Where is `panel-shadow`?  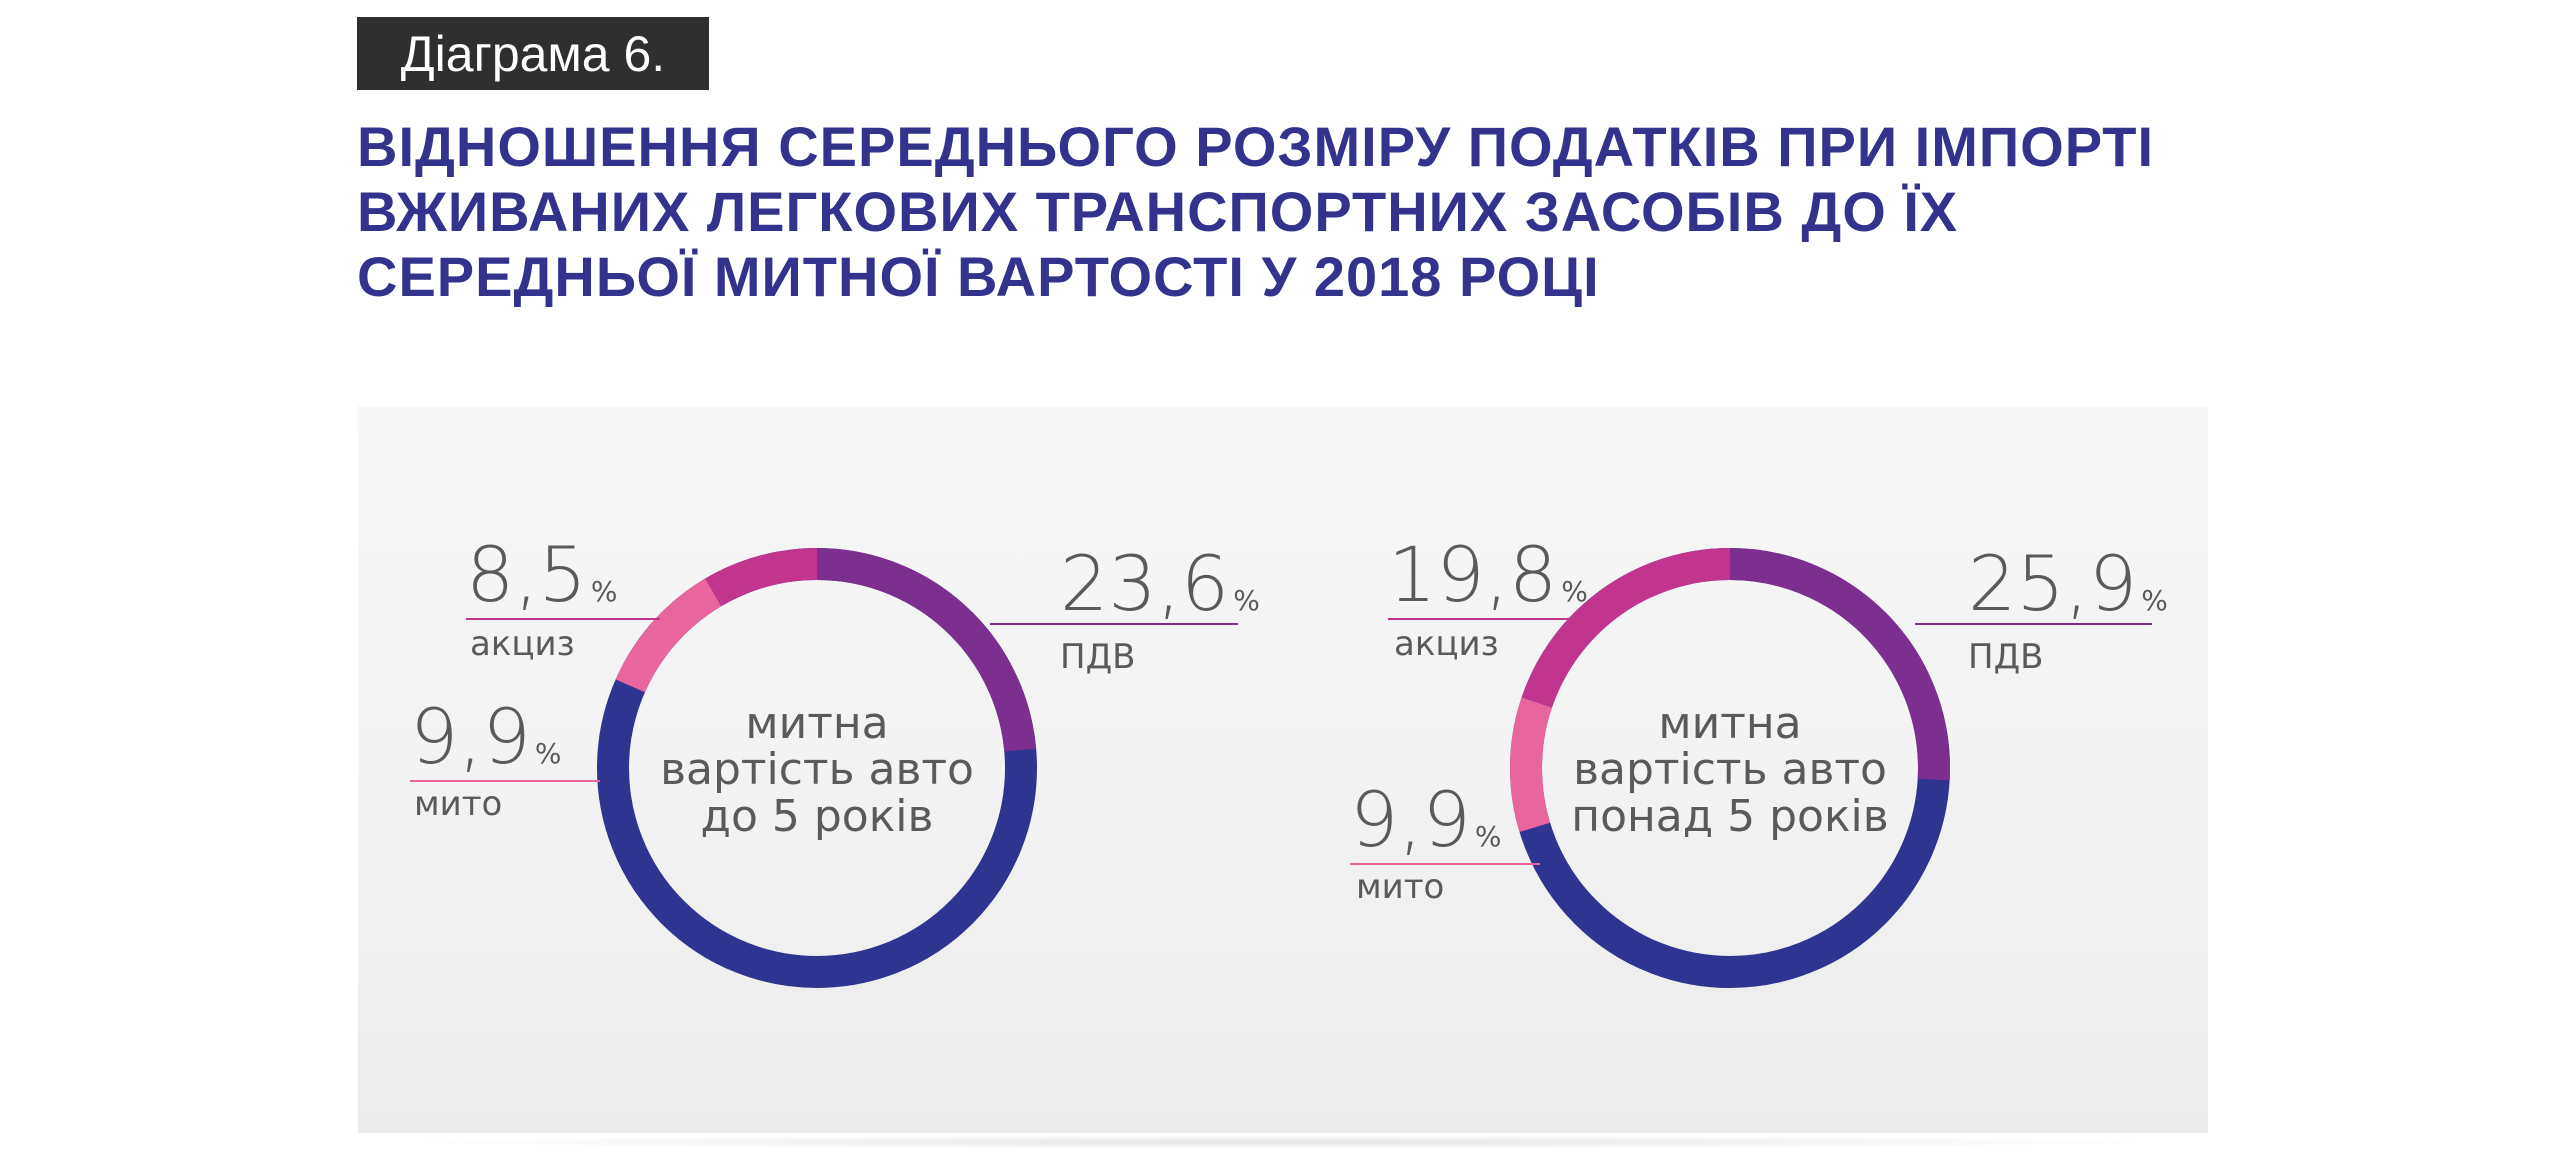 panel-shadow is located at coordinates (1283, 1142).